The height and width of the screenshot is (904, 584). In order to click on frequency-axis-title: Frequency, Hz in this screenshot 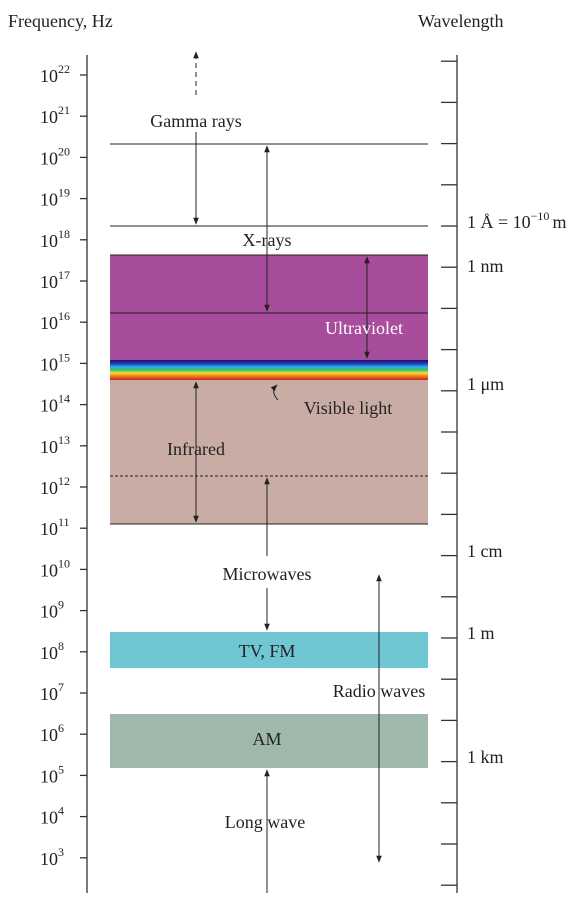, I will do `click(60, 21)`.